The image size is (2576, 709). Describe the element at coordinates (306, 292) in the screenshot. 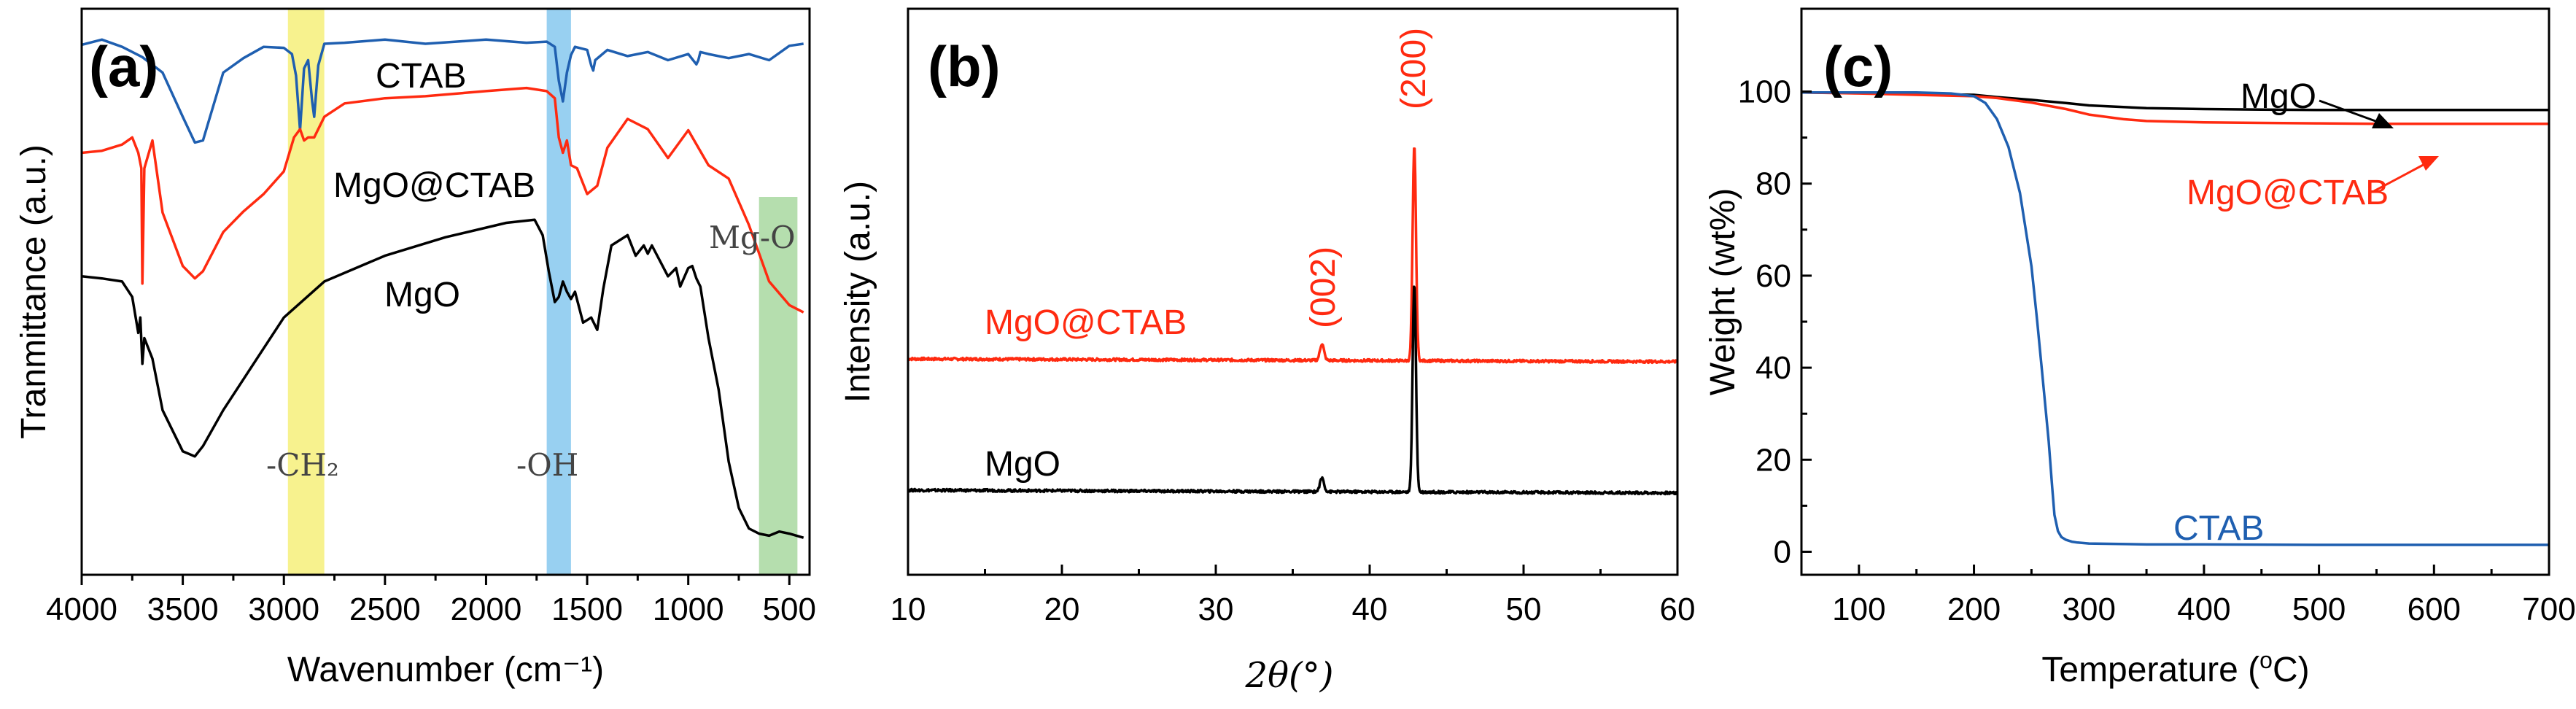

I see `band-ch` at that location.